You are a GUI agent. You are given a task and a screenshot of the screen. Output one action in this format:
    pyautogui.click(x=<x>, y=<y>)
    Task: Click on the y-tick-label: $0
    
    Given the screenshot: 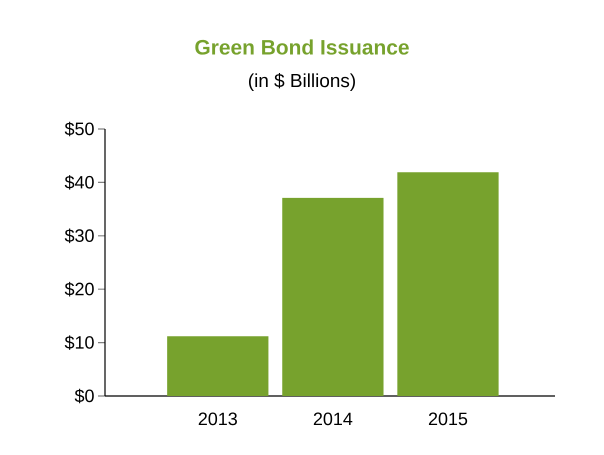 What is the action you would take?
    pyautogui.click(x=84, y=396)
    